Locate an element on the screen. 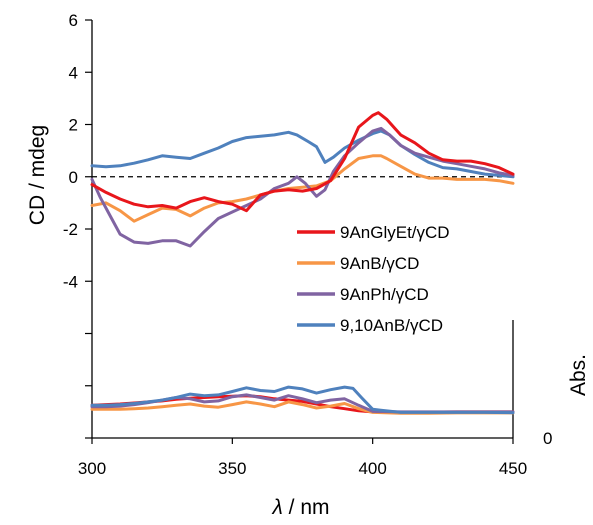  x-tick-label: 400 is located at coordinates (372, 468).